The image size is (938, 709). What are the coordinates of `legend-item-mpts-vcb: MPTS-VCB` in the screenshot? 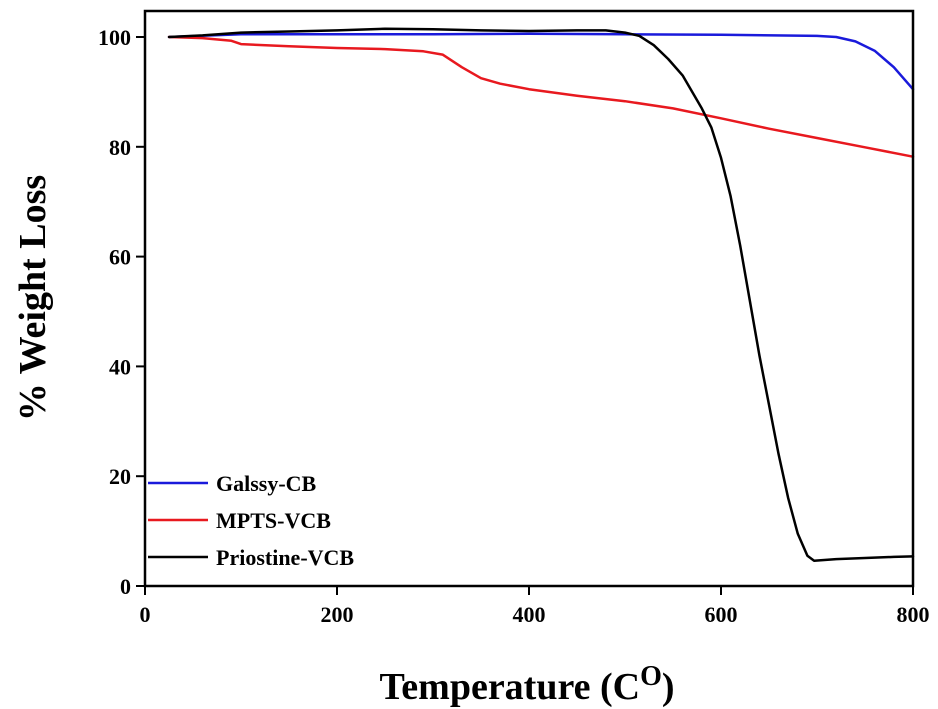 It's located at (239, 520).